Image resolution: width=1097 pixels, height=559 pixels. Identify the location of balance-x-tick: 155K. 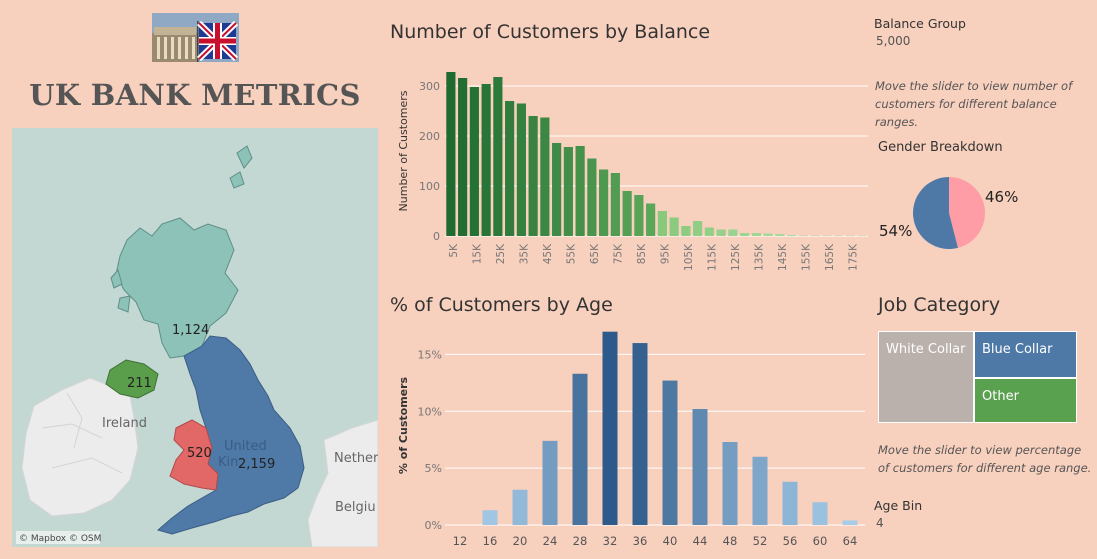
(806, 256).